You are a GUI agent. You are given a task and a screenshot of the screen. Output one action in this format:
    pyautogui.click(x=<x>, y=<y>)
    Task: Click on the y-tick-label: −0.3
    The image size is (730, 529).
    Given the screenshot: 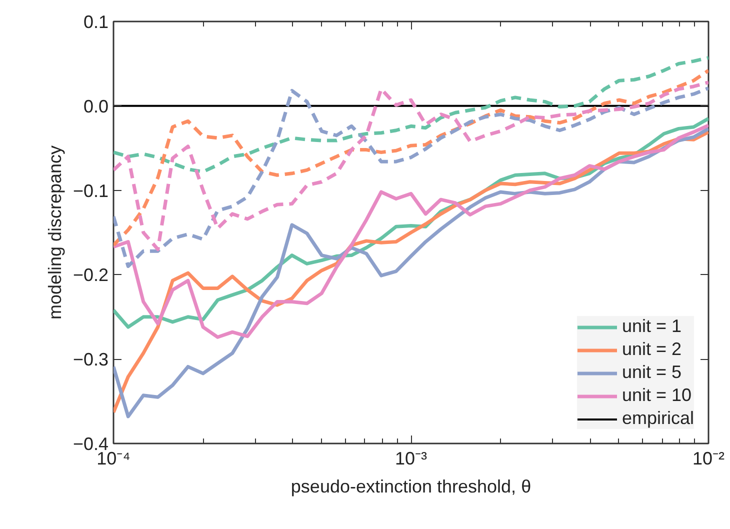 What is the action you would take?
    pyautogui.click(x=90, y=360)
    